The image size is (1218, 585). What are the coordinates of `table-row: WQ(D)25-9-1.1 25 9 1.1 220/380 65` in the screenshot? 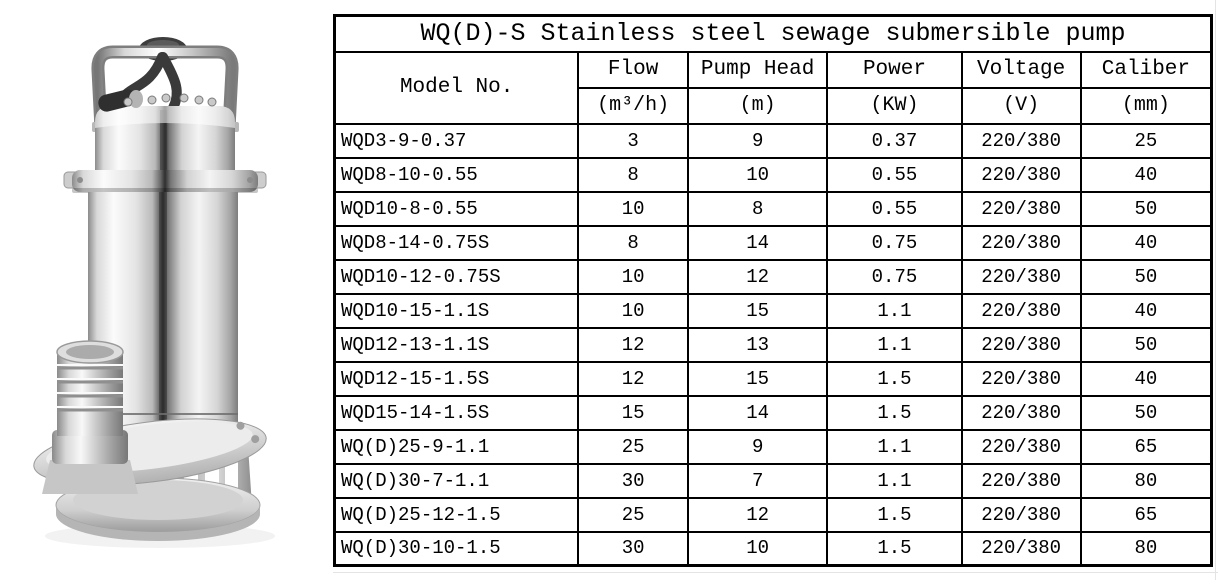 It's located at (773, 446).